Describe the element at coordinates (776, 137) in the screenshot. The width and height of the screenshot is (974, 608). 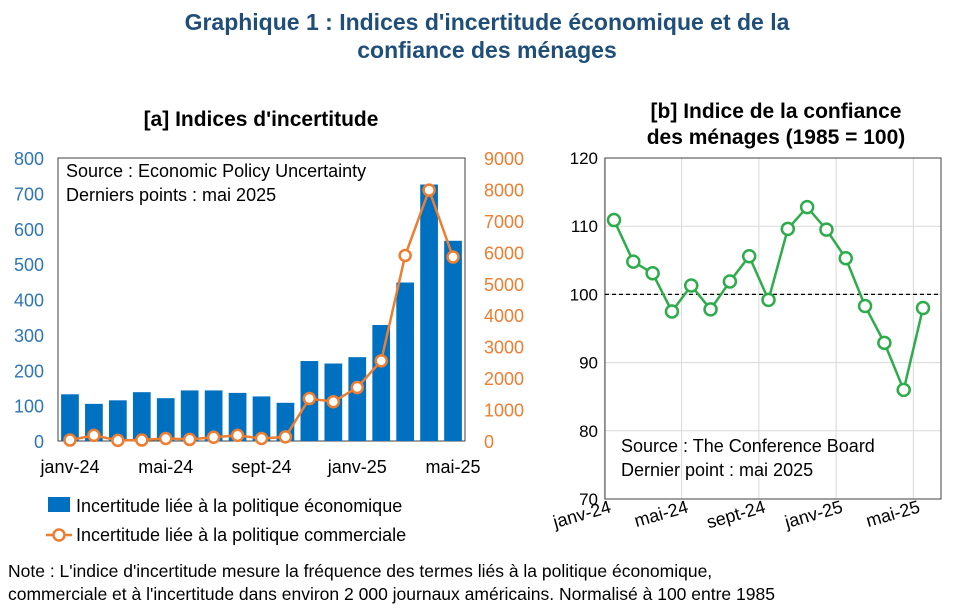
I see `chart-b-title-line2: des ménages (1985 = 100)` at that location.